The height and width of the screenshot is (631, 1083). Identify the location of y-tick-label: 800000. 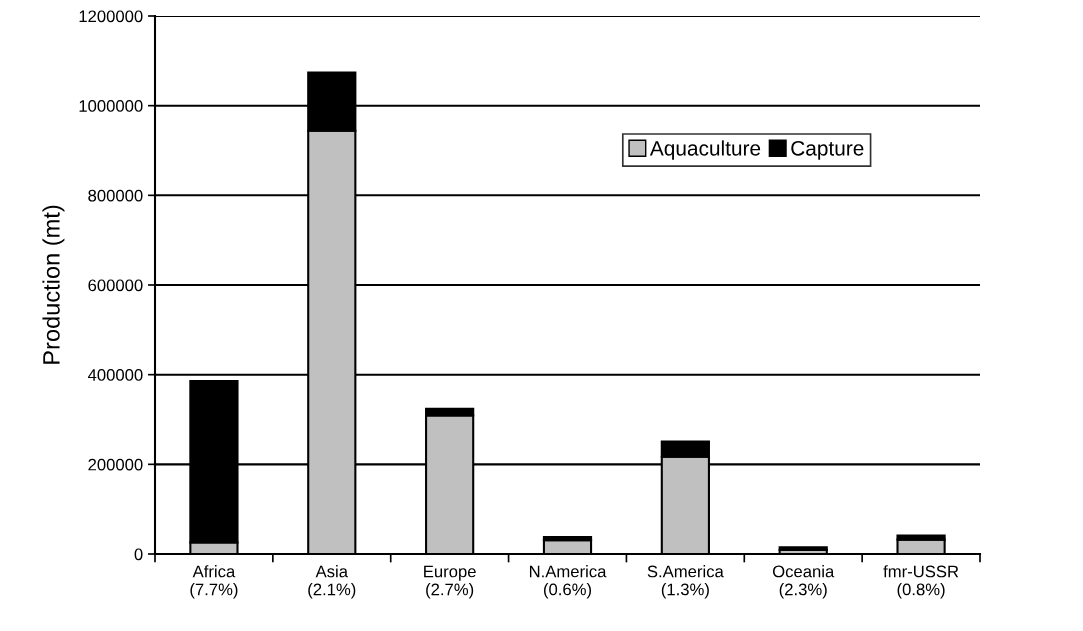
(115, 195).